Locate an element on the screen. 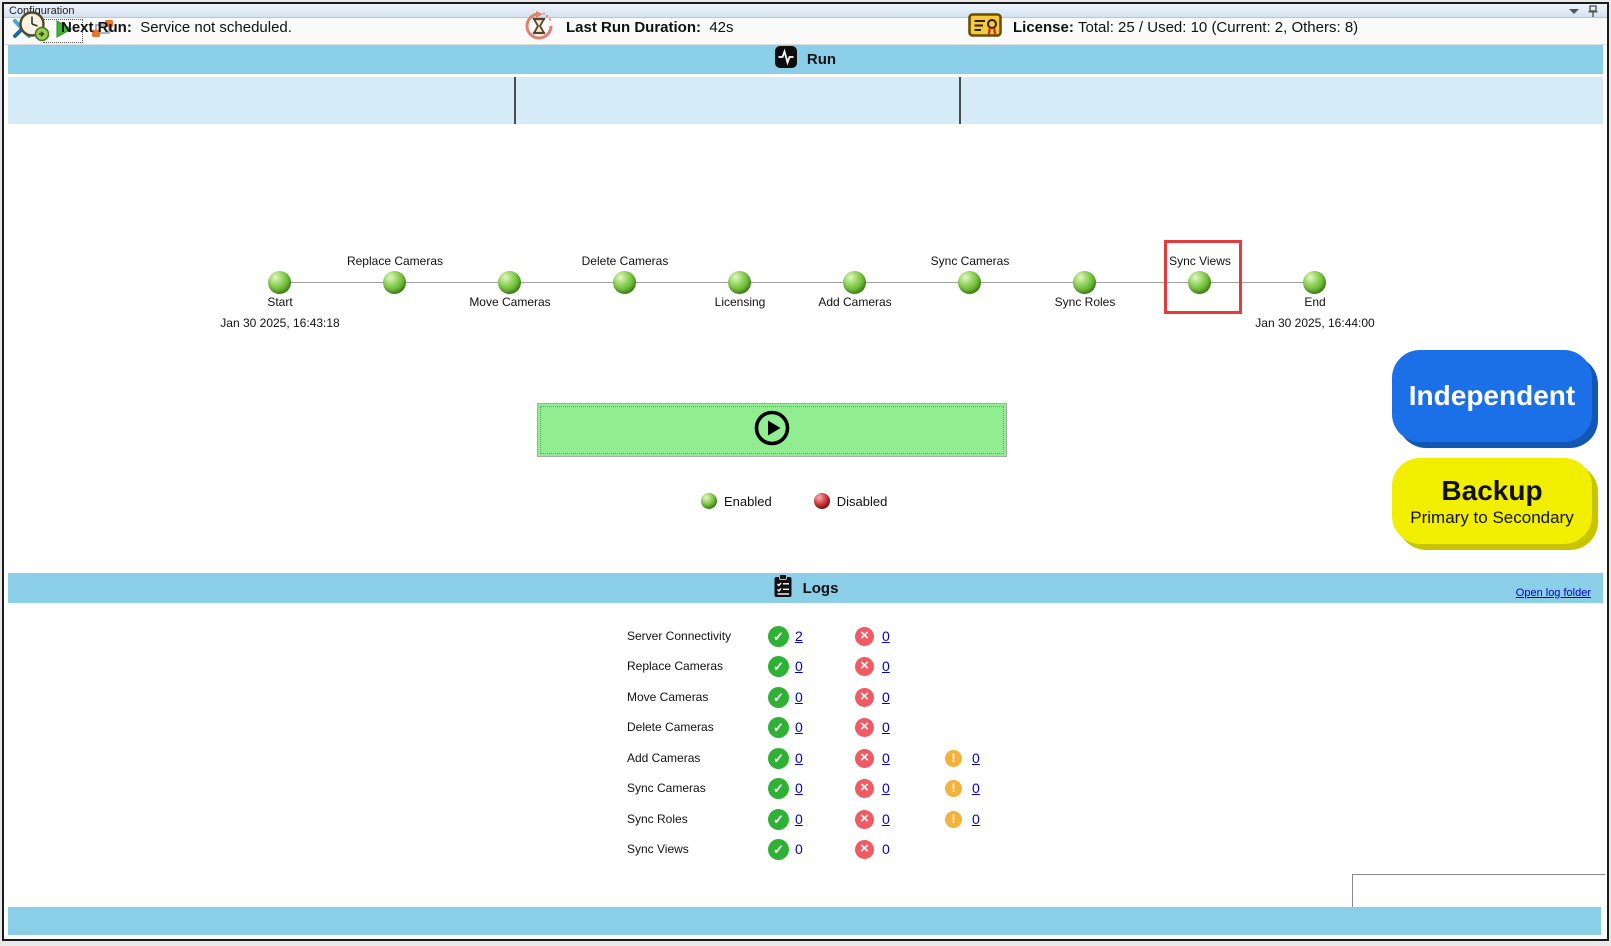  timeline-node-delete-cameras is located at coordinates (624, 282).